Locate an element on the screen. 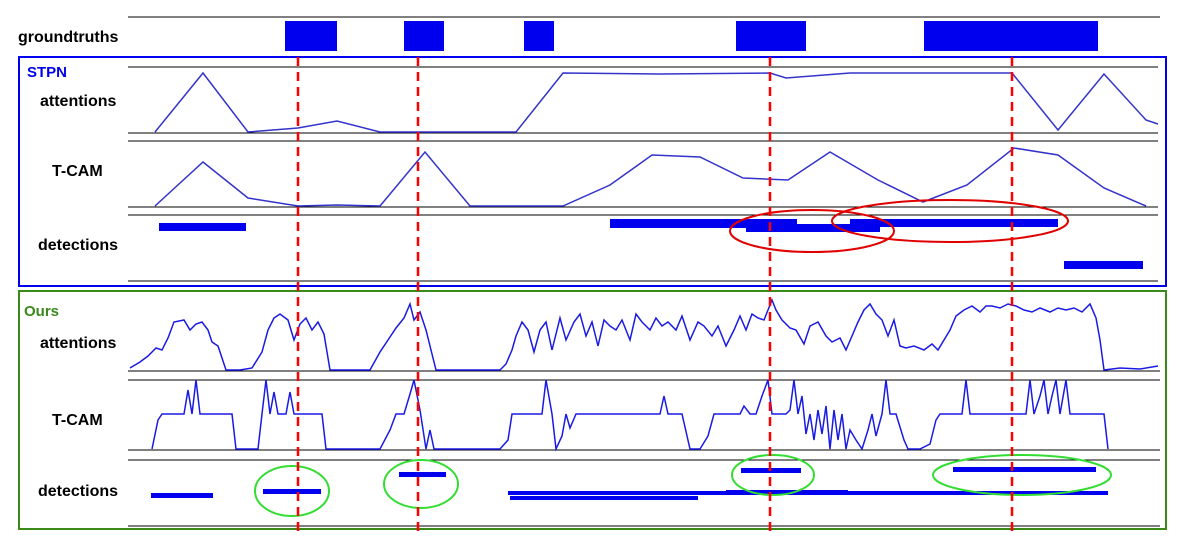  label-ours-detections: detections is located at coordinates (78, 491).